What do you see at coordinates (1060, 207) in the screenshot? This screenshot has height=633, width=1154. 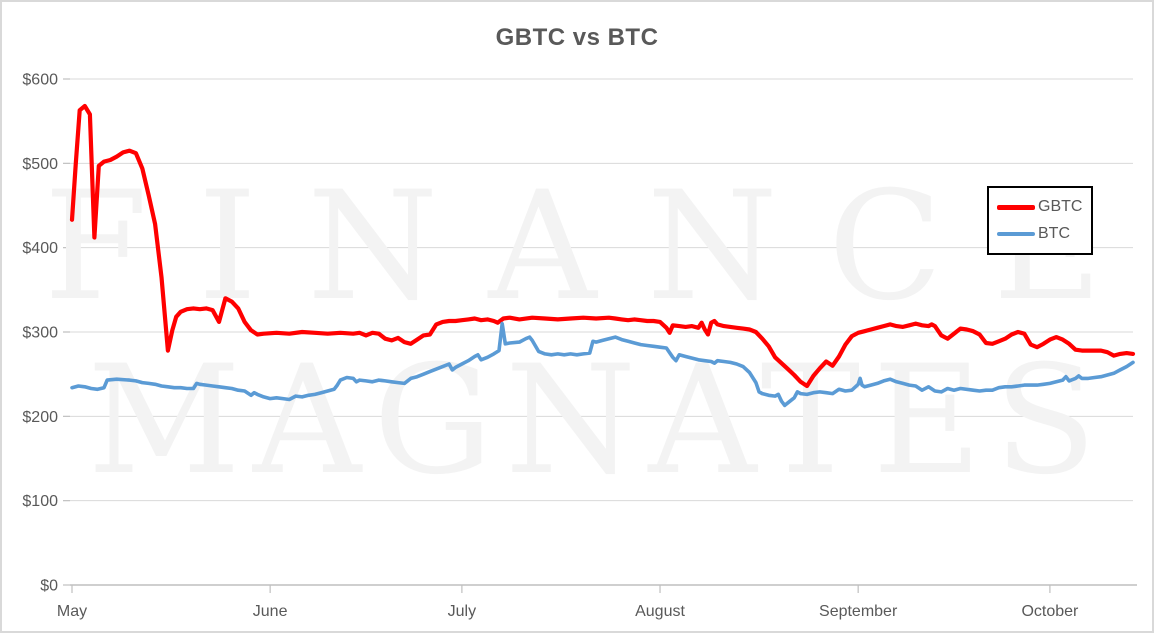 I see `legend-label-gbtc: GBTC` at bounding box center [1060, 207].